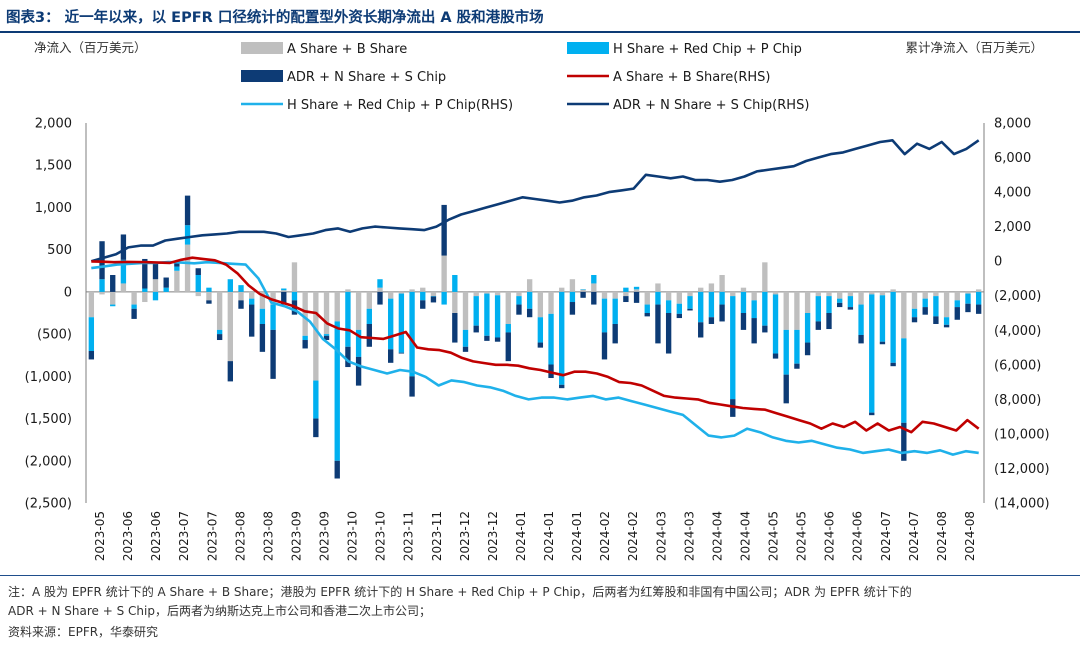 The image size is (1080, 645). I want to click on y2-tick-label: 8,000, so click(1012, 124).